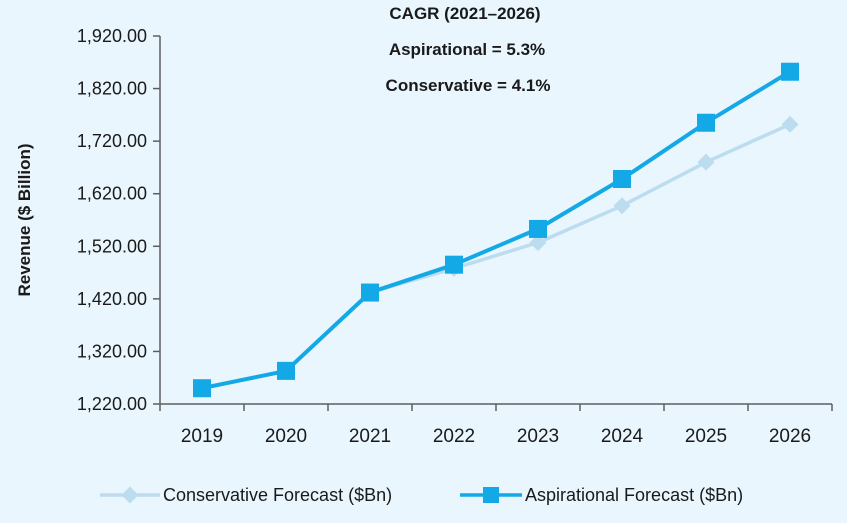 Image resolution: width=847 pixels, height=523 pixels. What do you see at coordinates (286, 370) in the screenshot?
I see `data-point-aspirational-2020` at bounding box center [286, 370].